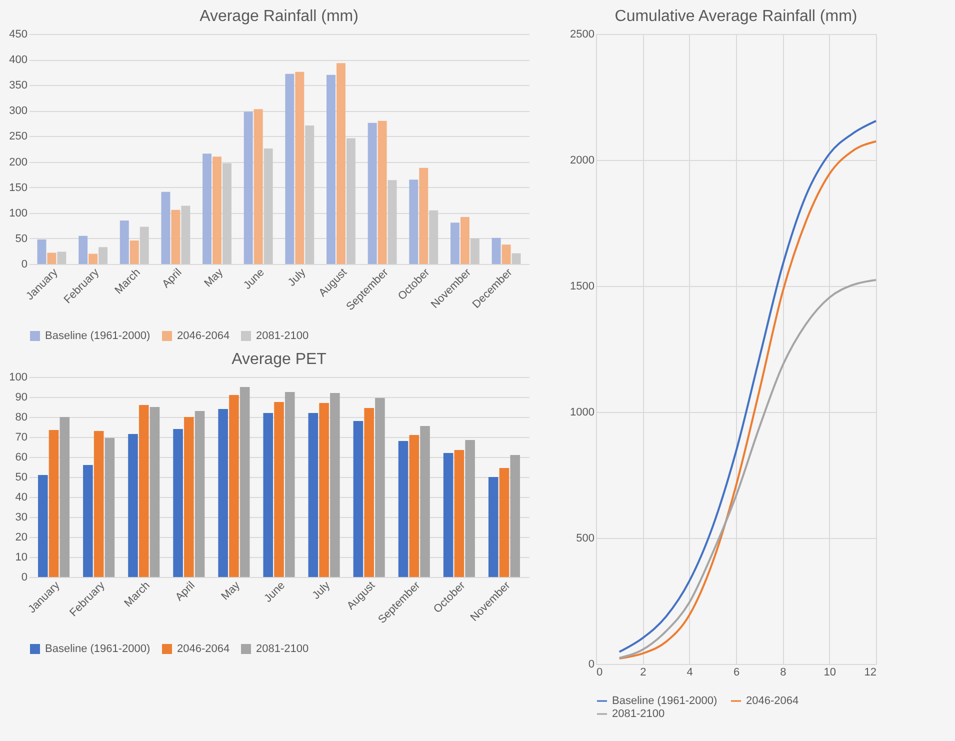 The width and height of the screenshot is (955, 741). Describe the element at coordinates (279, 359) in the screenshot. I see `chart-title: Average PET` at that location.